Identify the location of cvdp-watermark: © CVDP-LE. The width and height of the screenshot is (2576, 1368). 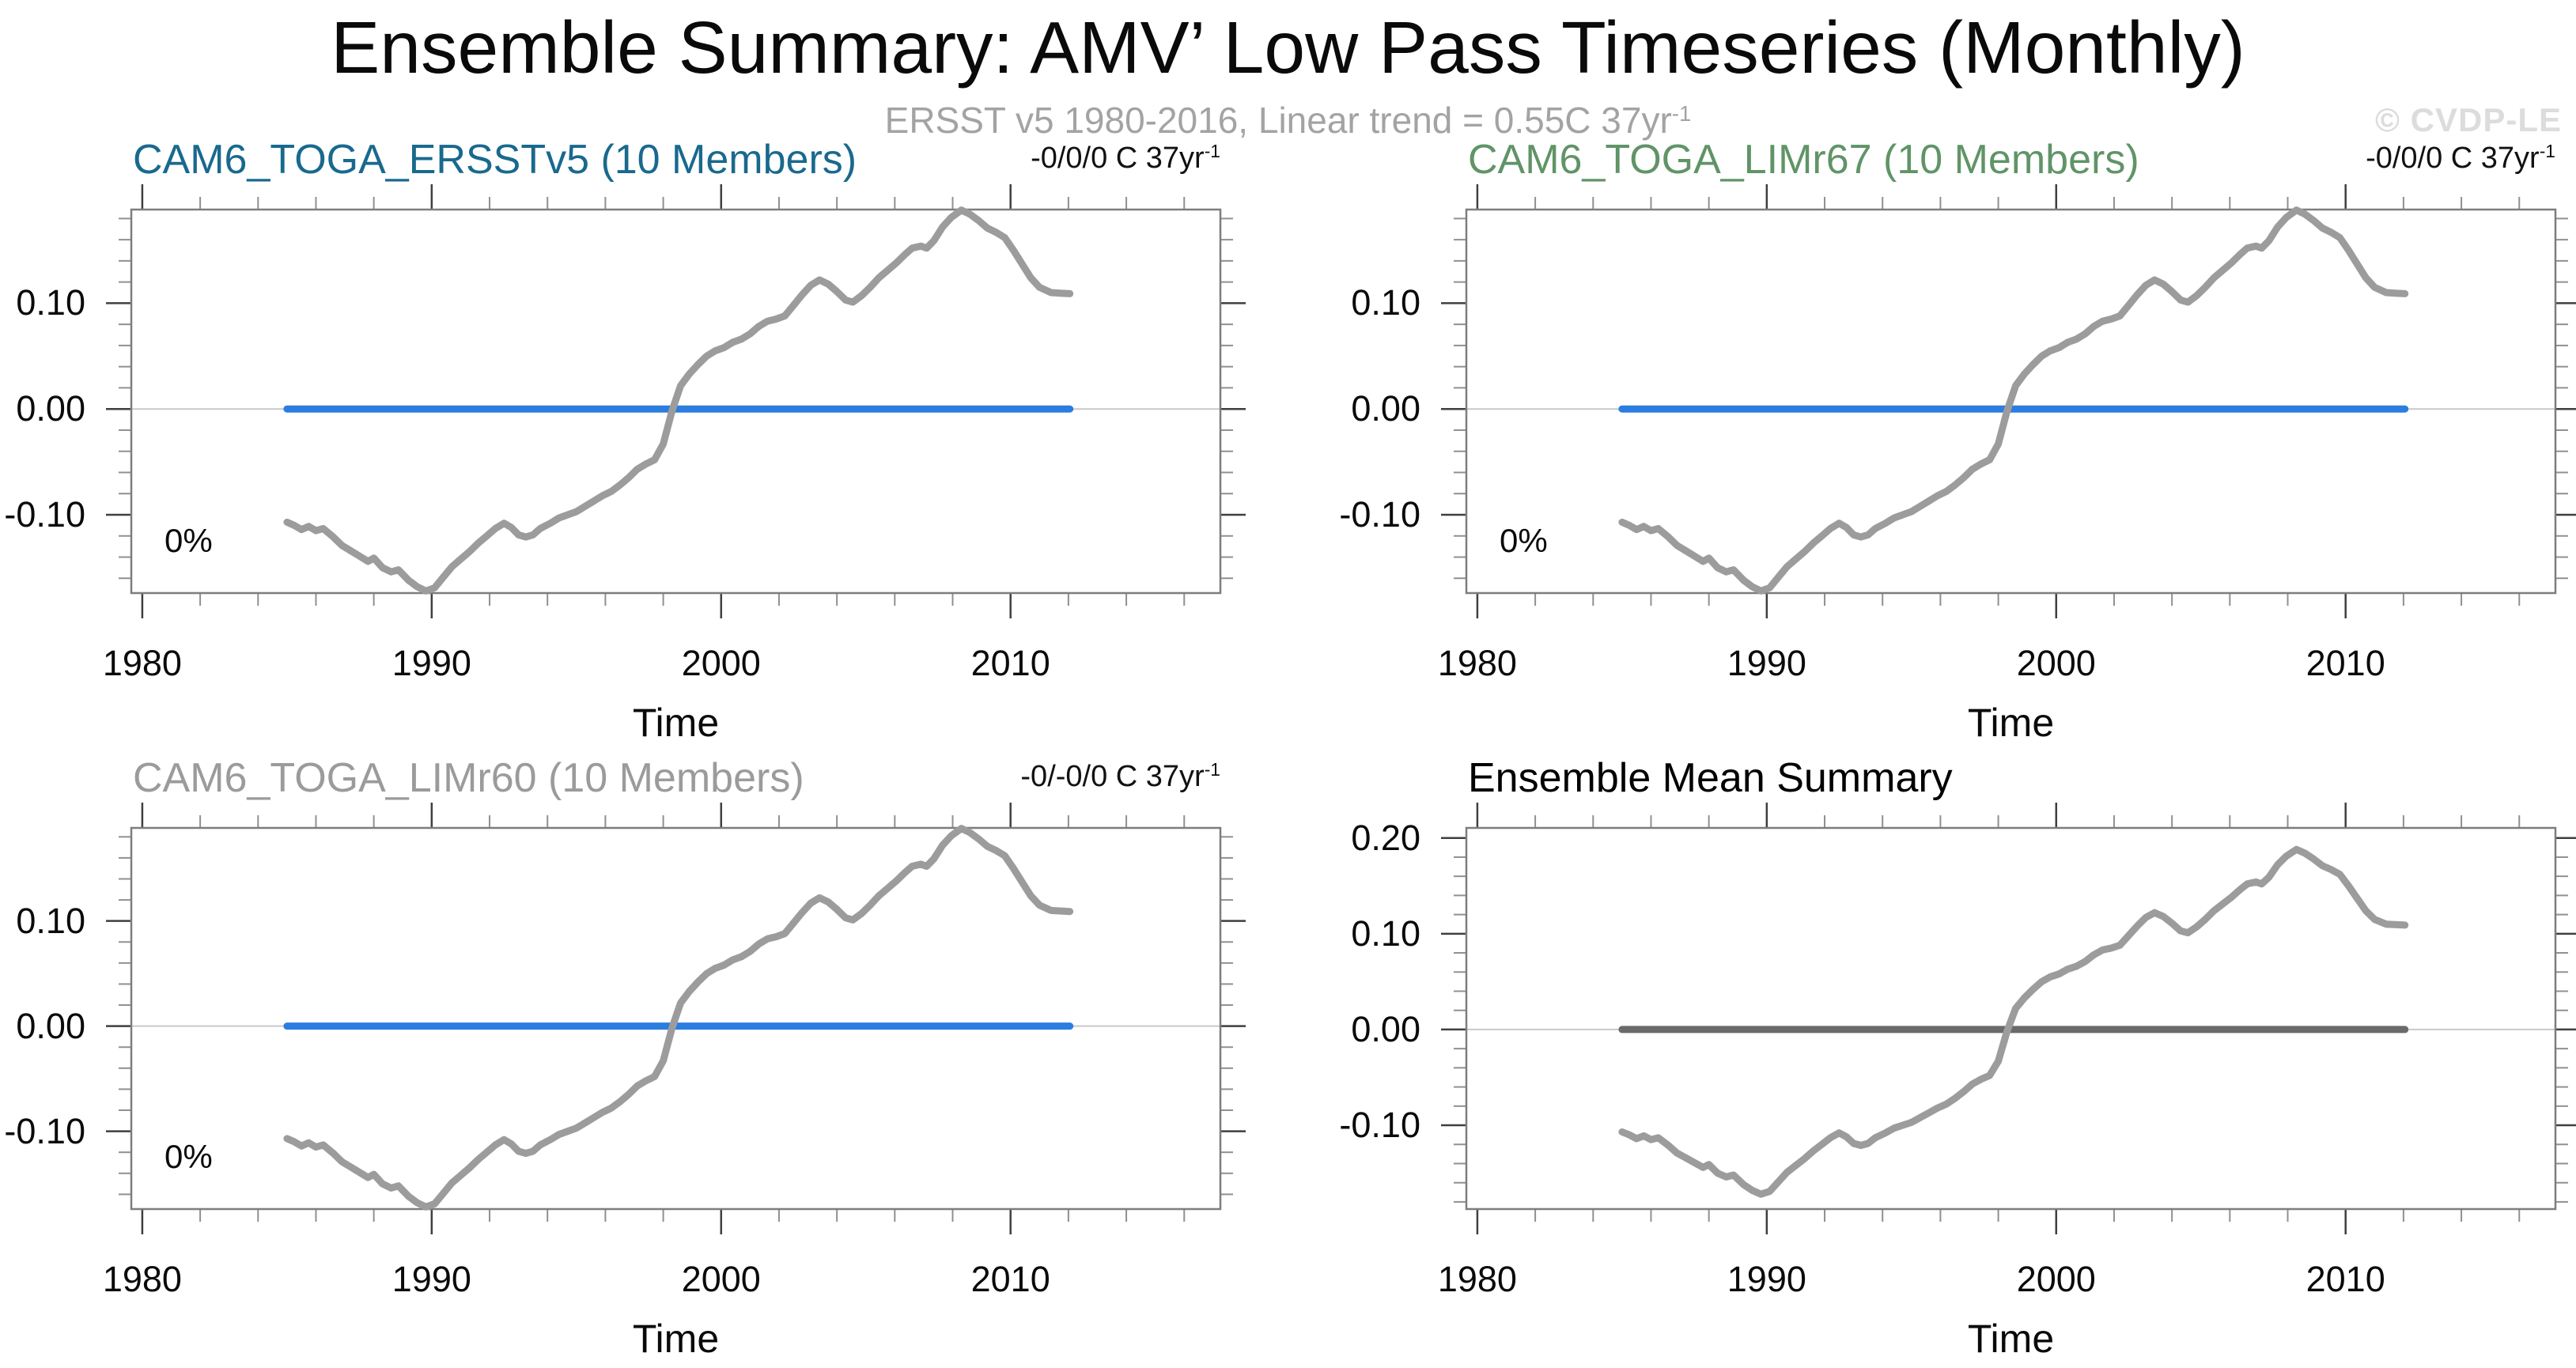
(2468, 119).